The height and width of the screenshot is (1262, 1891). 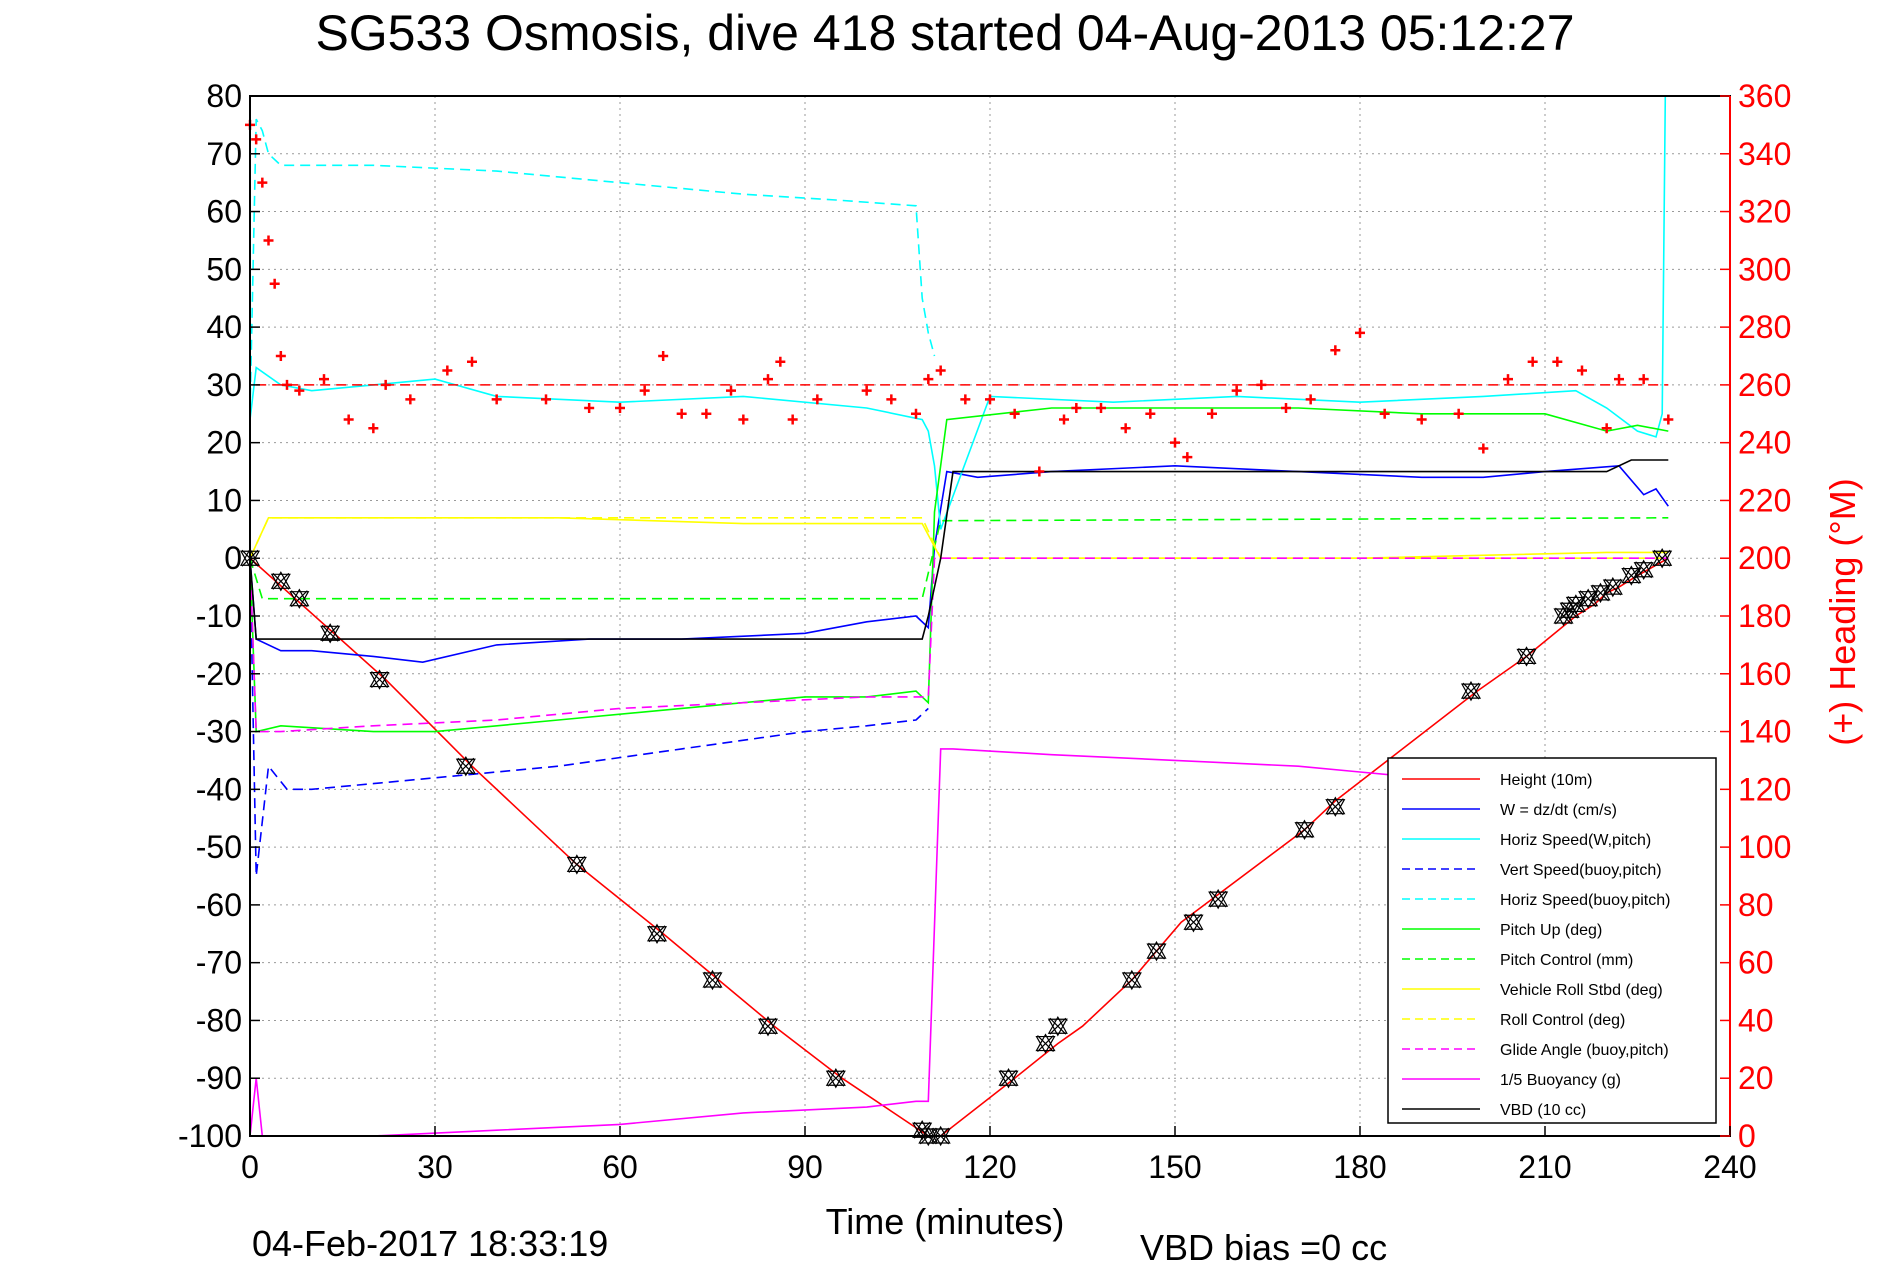 What do you see at coordinates (1764, 269) in the screenshot?
I see `y2-tick-label: 300` at bounding box center [1764, 269].